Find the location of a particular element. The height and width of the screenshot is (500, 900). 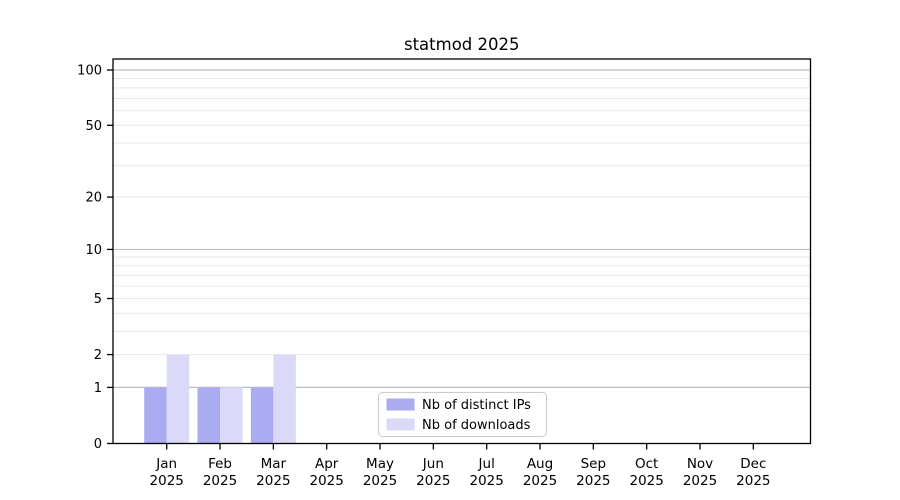

legend-swatch-distinct-ips is located at coordinates (400, 404).